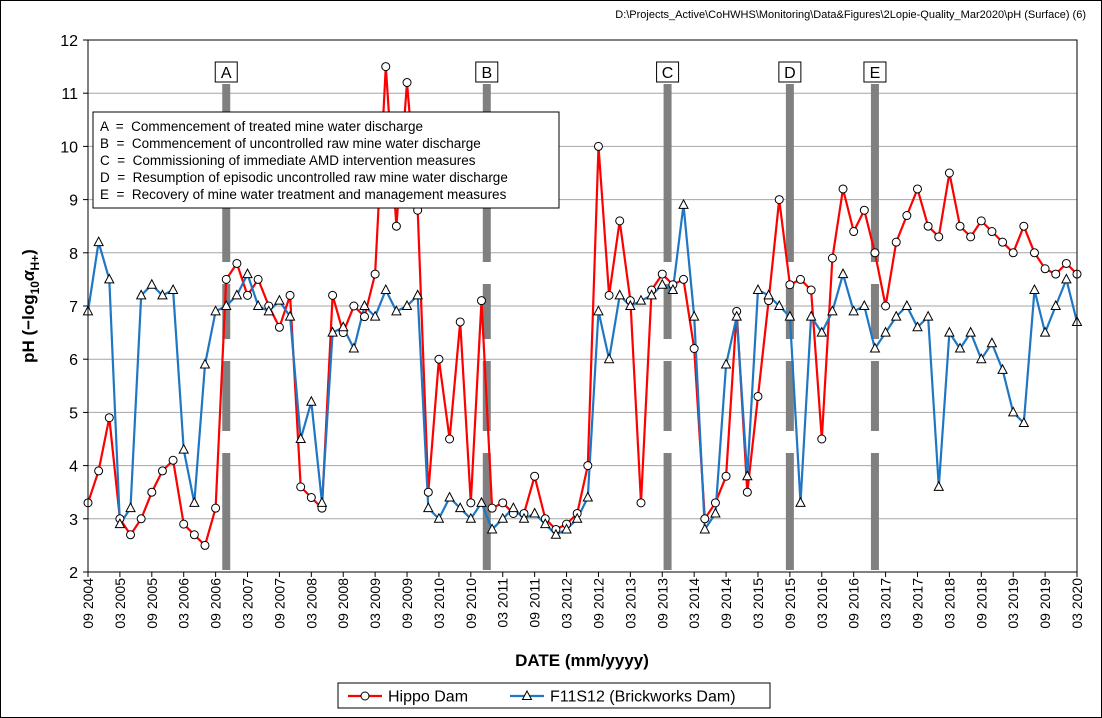 The image size is (1102, 718). What do you see at coordinates (428, 697) in the screenshot?
I see `legend-label: Hippo Dam` at bounding box center [428, 697].